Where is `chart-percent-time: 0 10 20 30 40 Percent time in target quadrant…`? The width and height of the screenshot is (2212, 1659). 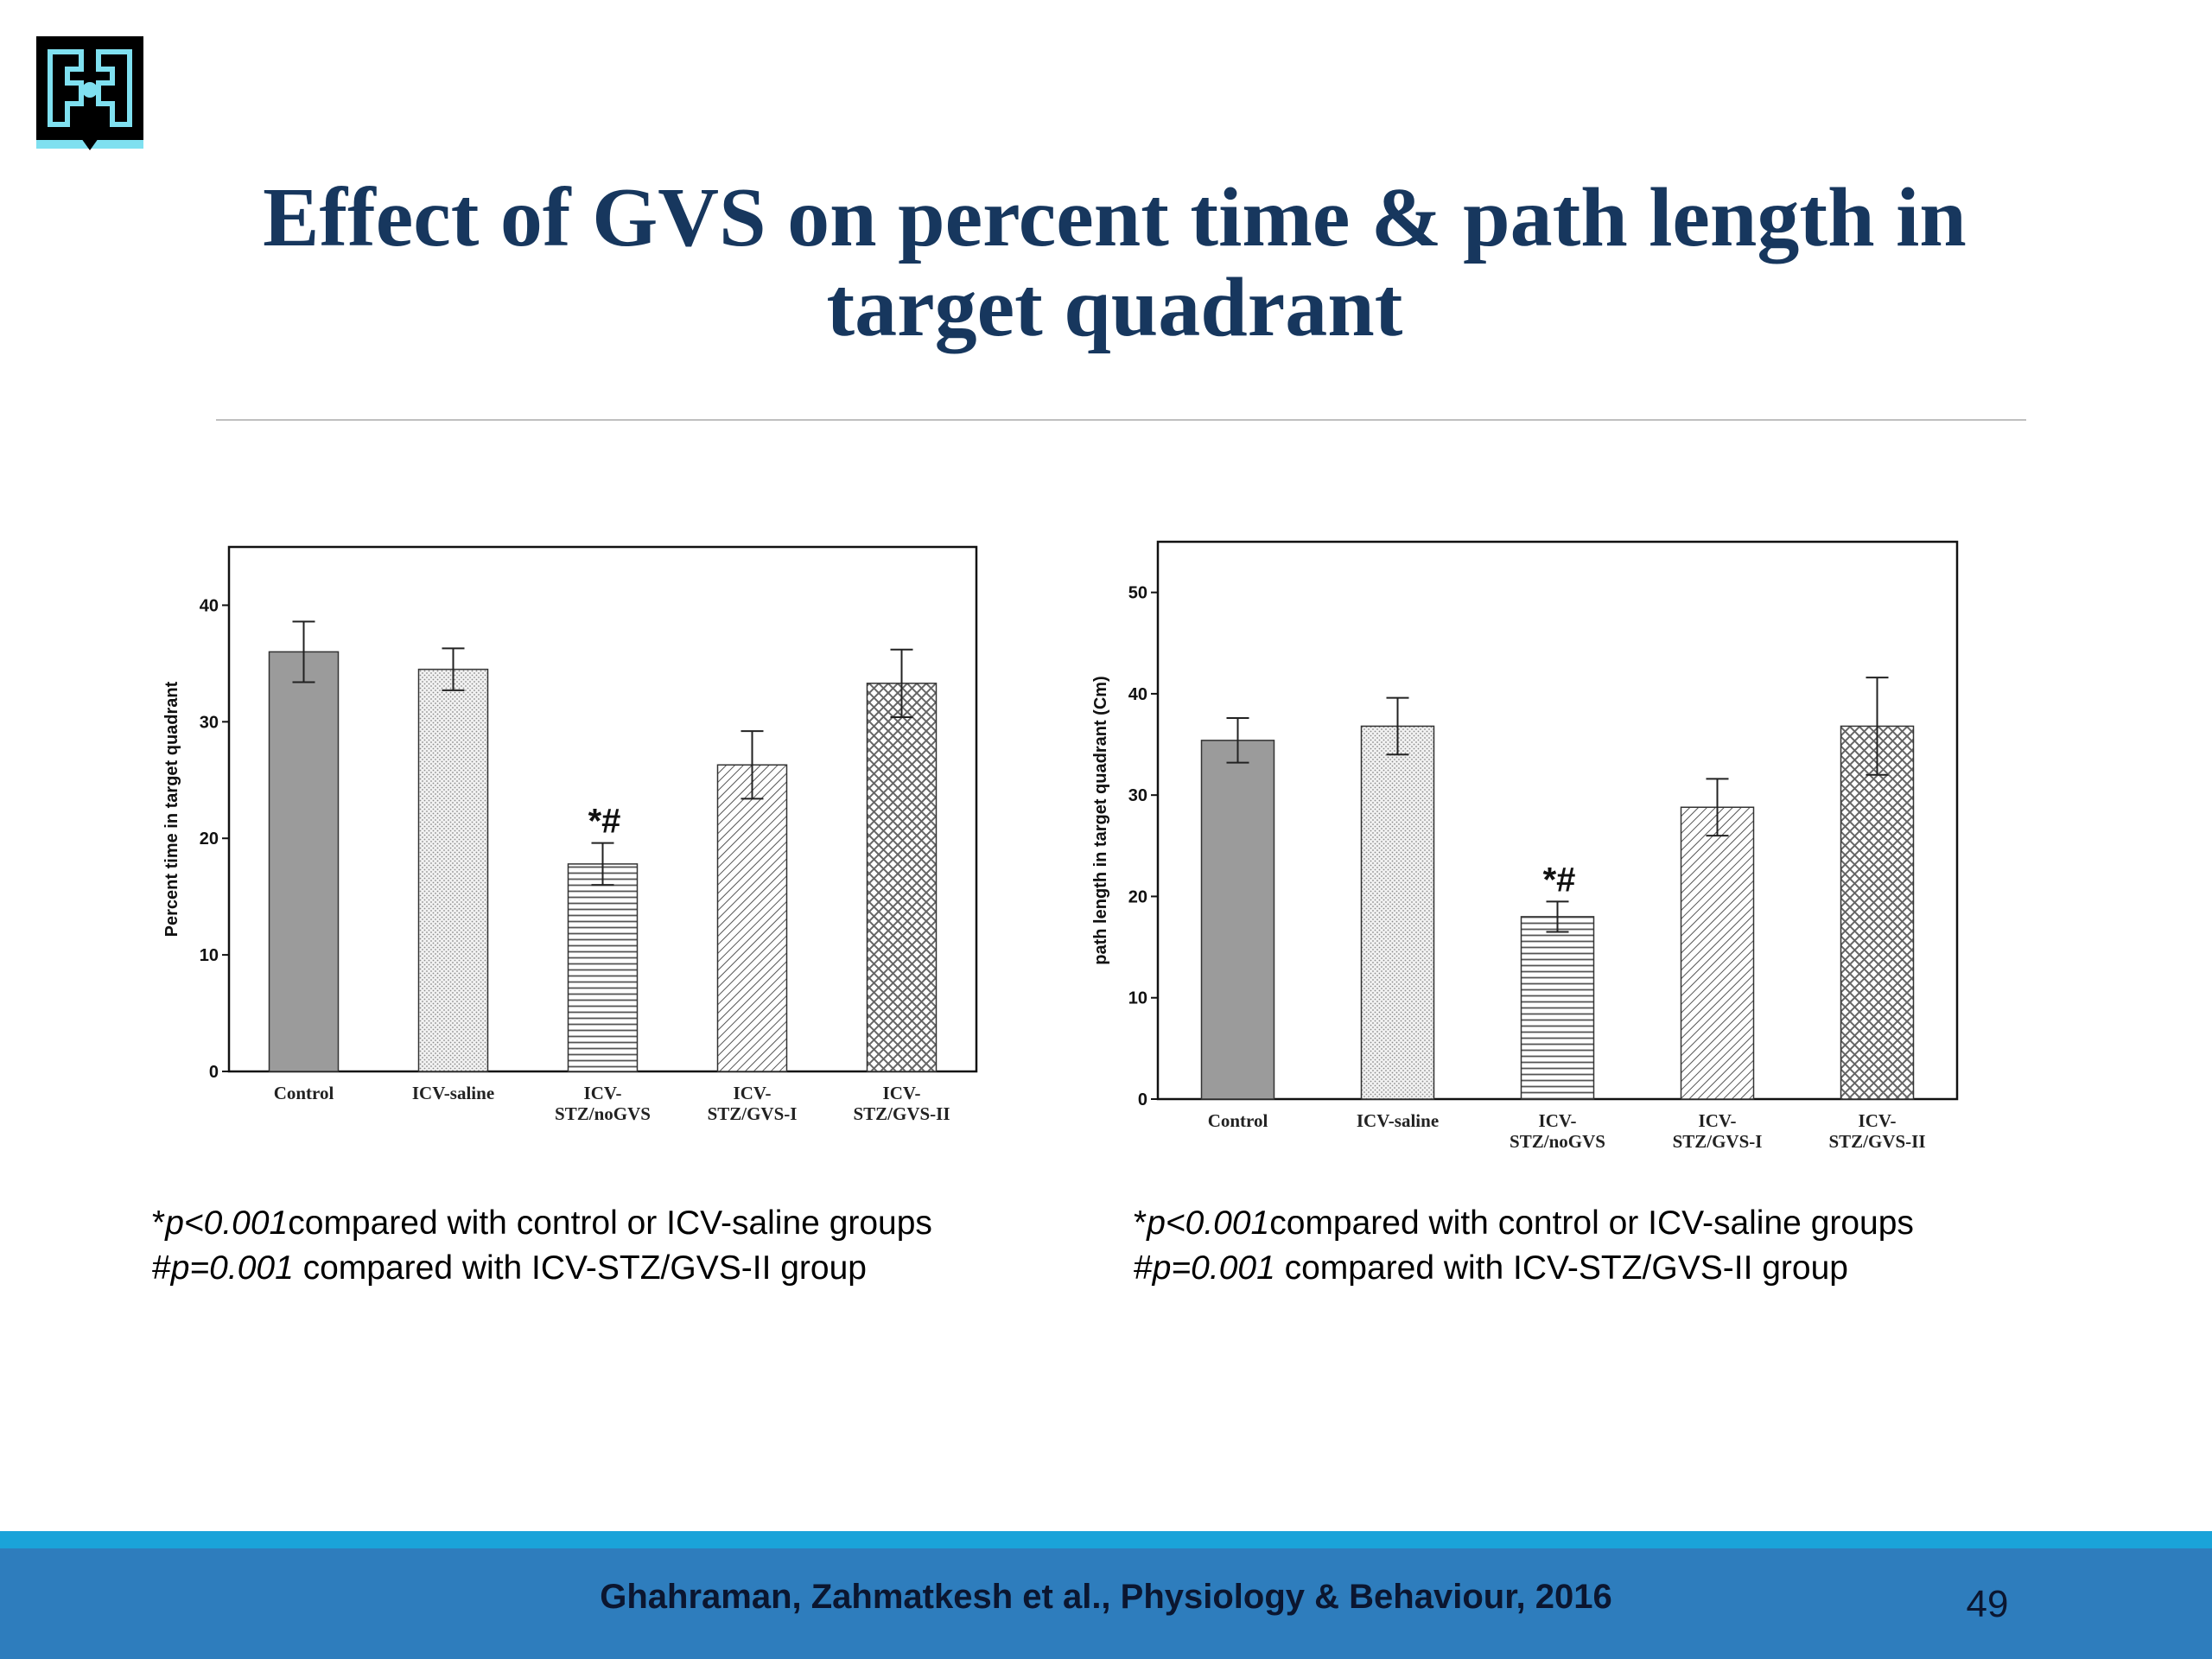 chart-percent-time: 0 10 20 30 40 Percent time in target quadrant… is located at coordinates (570, 834).